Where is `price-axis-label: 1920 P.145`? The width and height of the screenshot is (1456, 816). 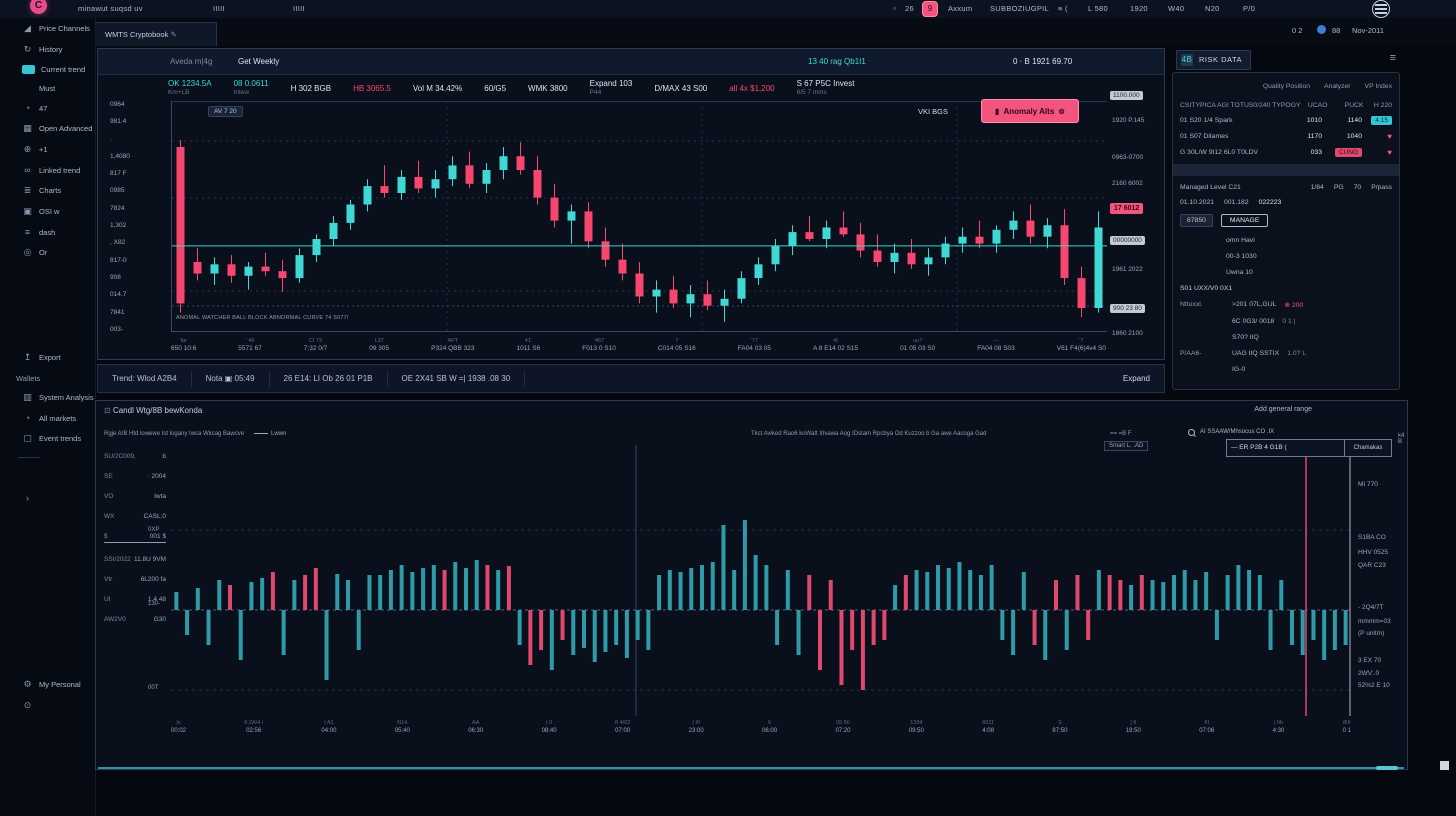
price-axis-label: 1920 P.145 is located at coordinates (1128, 120).